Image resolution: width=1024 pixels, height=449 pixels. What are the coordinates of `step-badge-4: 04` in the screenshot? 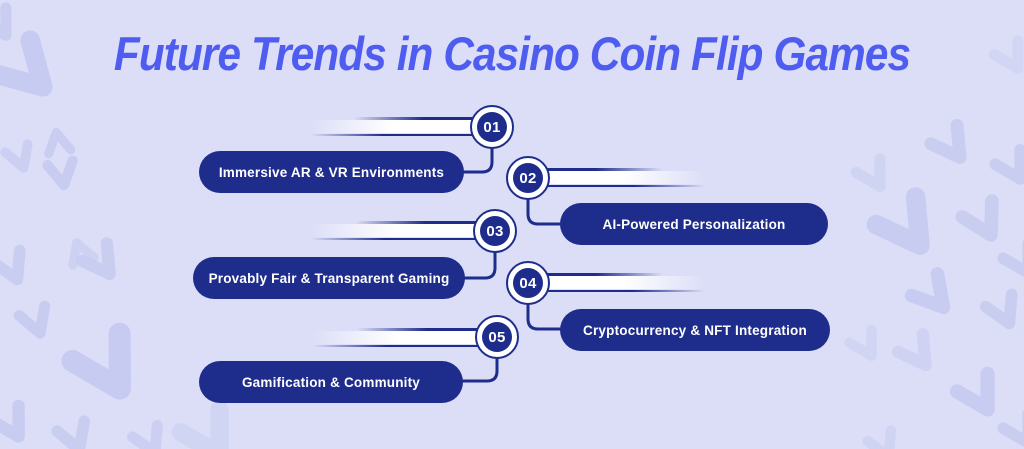 It's located at (528, 283).